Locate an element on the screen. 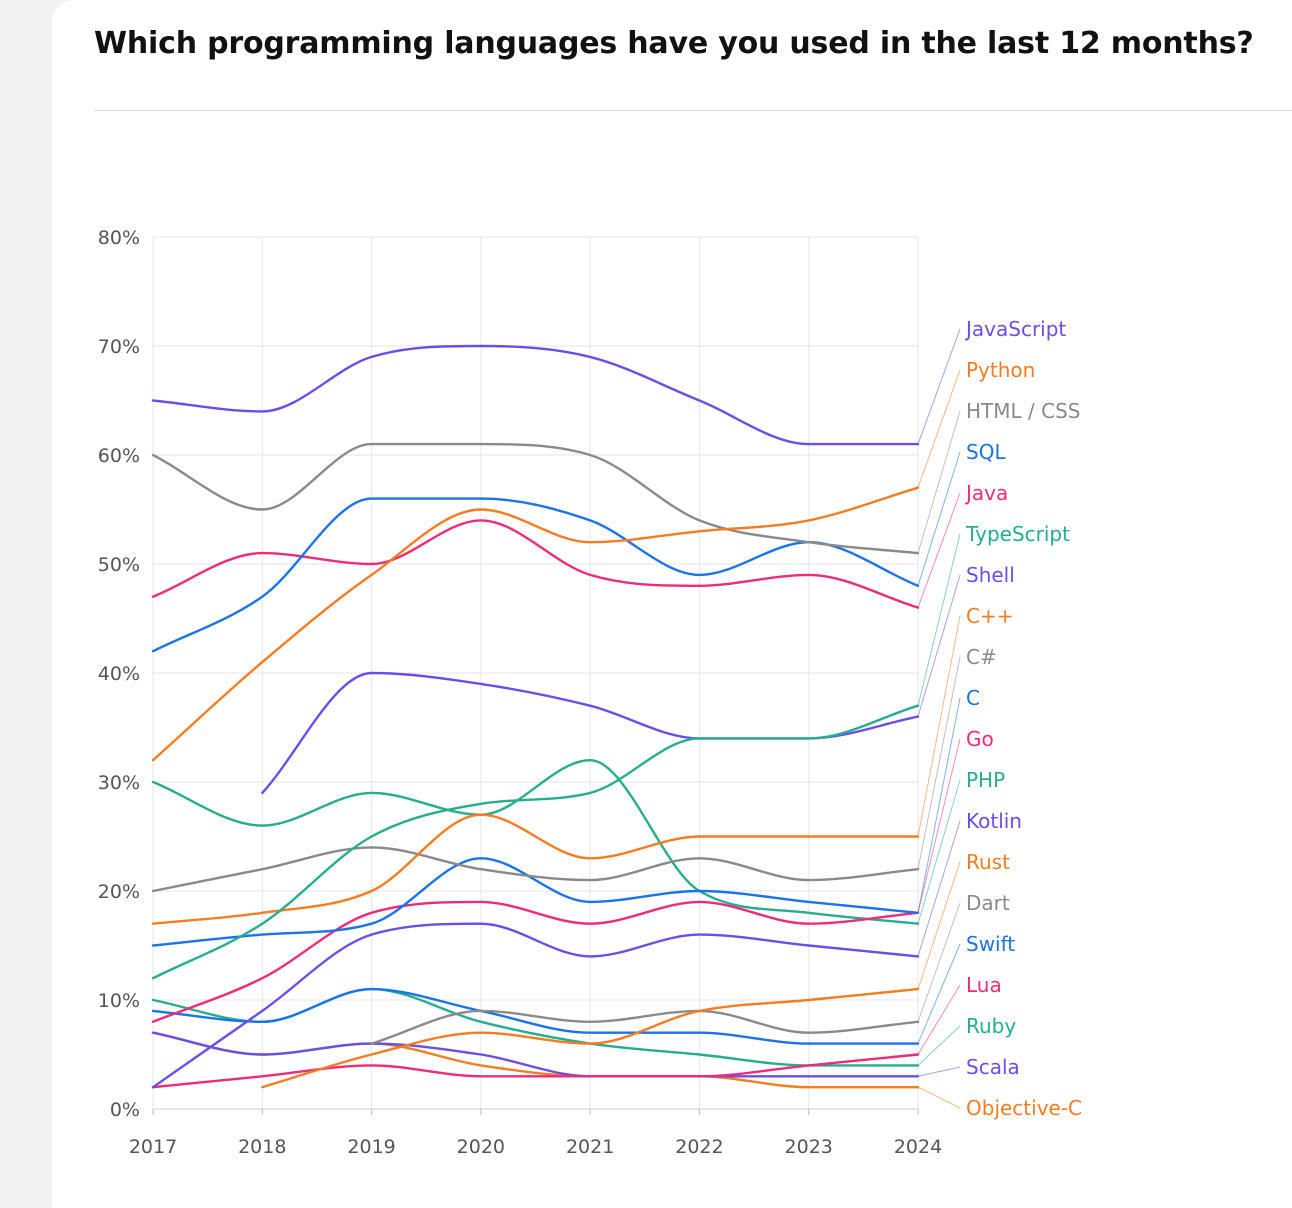 The image size is (1292, 1208). series-line-dart is located at coordinates (645, 1027).